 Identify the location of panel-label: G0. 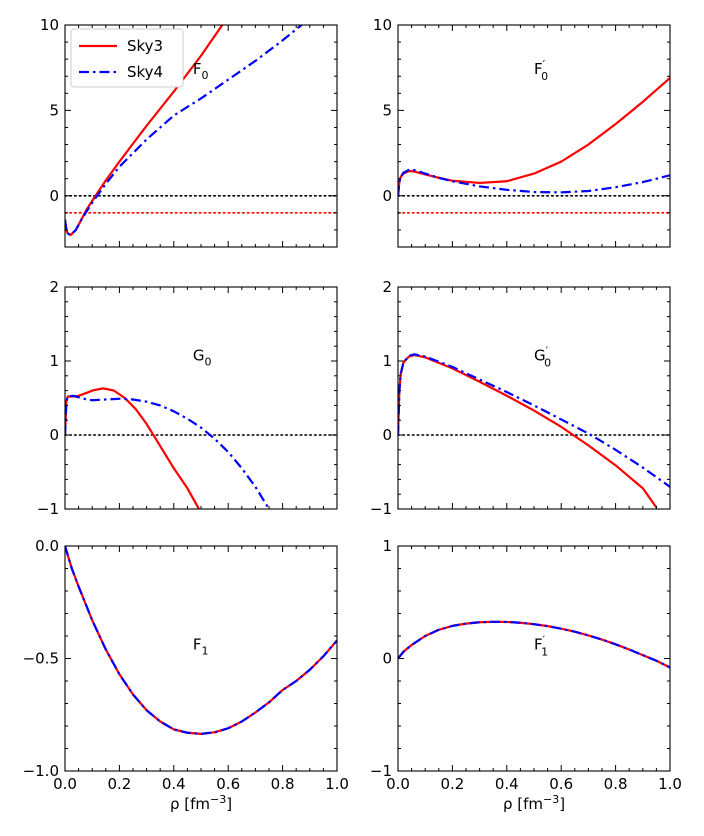
(202, 357).